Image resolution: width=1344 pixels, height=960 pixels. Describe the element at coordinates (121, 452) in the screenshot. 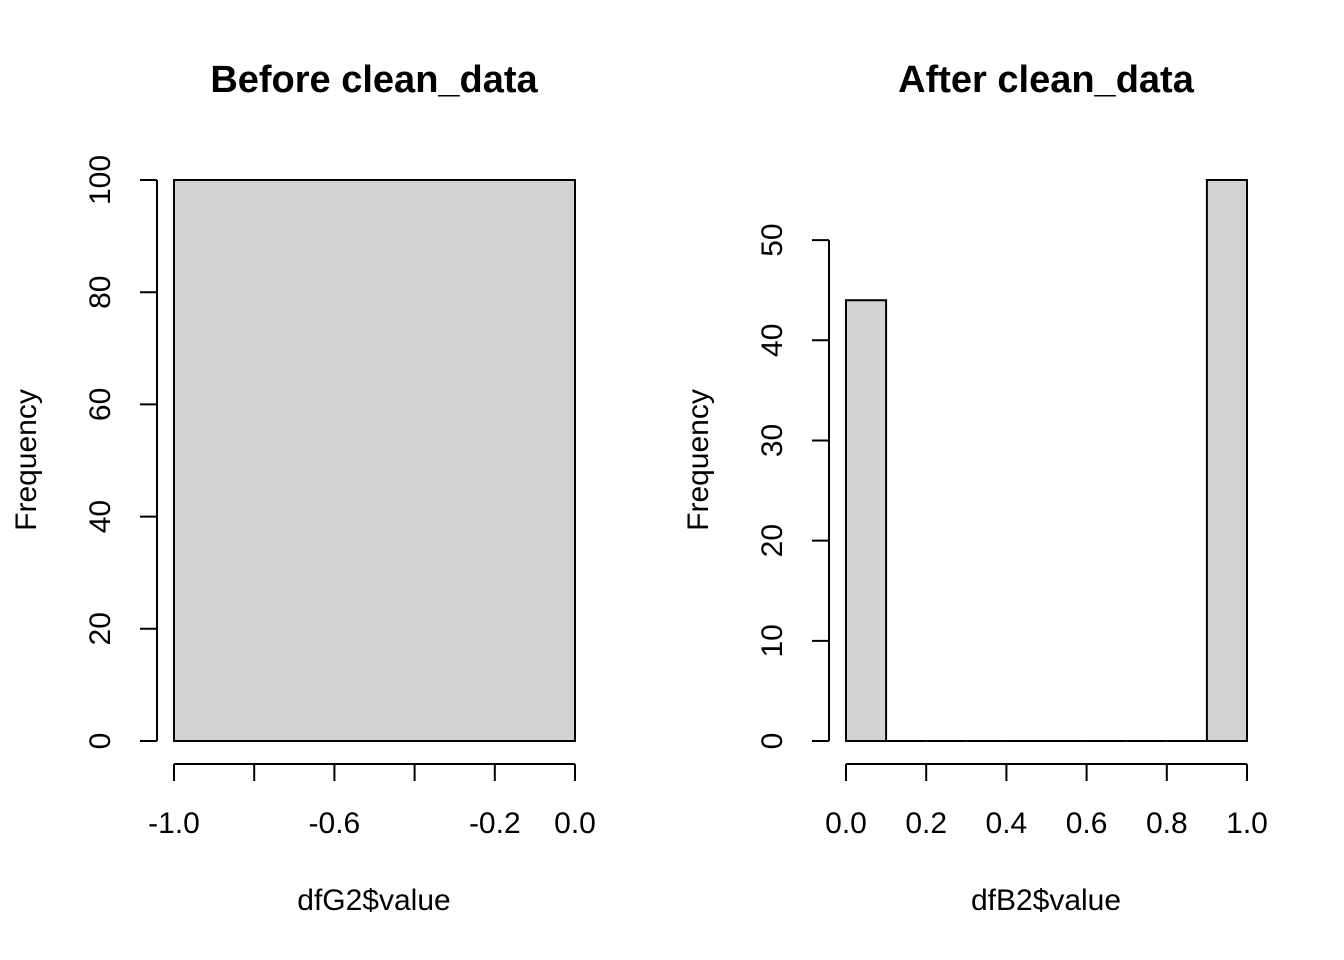

I see `y-axis: 0 20 40 60 80 100` at that location.